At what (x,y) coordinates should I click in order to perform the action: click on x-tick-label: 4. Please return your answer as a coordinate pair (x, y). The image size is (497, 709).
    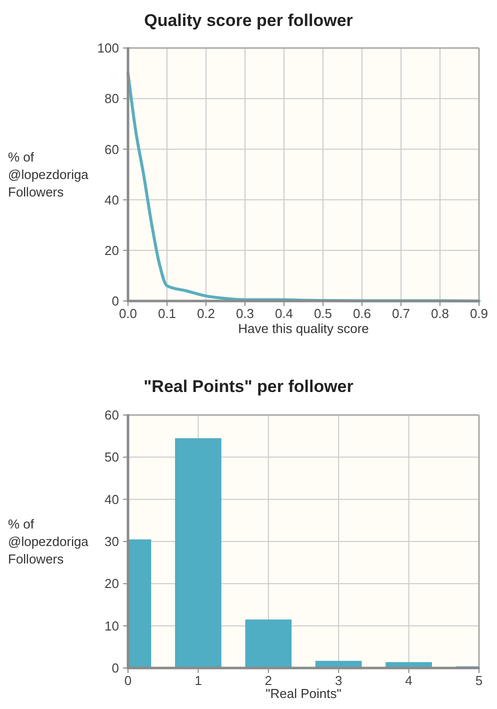
    Looking at the image, I should click on (408, 680).